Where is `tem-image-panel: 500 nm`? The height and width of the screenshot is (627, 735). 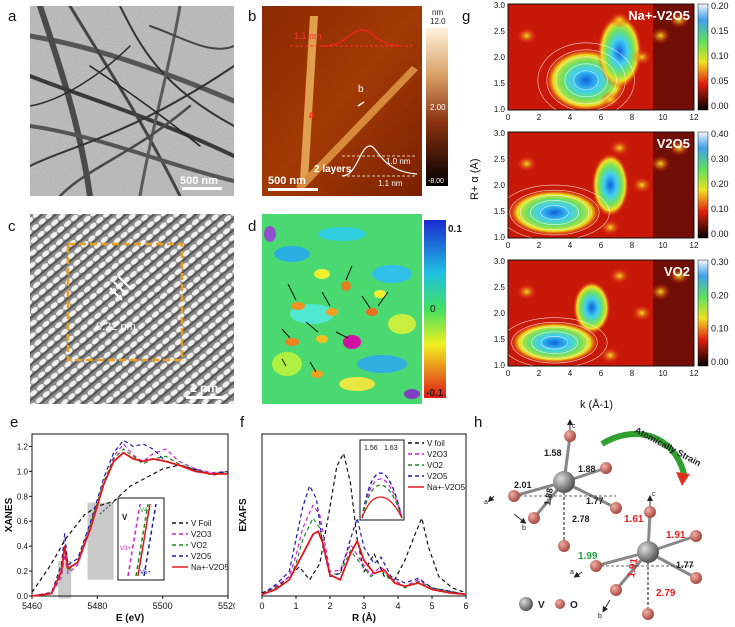 tem-image-panel: 500 nm is located at coordinates (132, 101).